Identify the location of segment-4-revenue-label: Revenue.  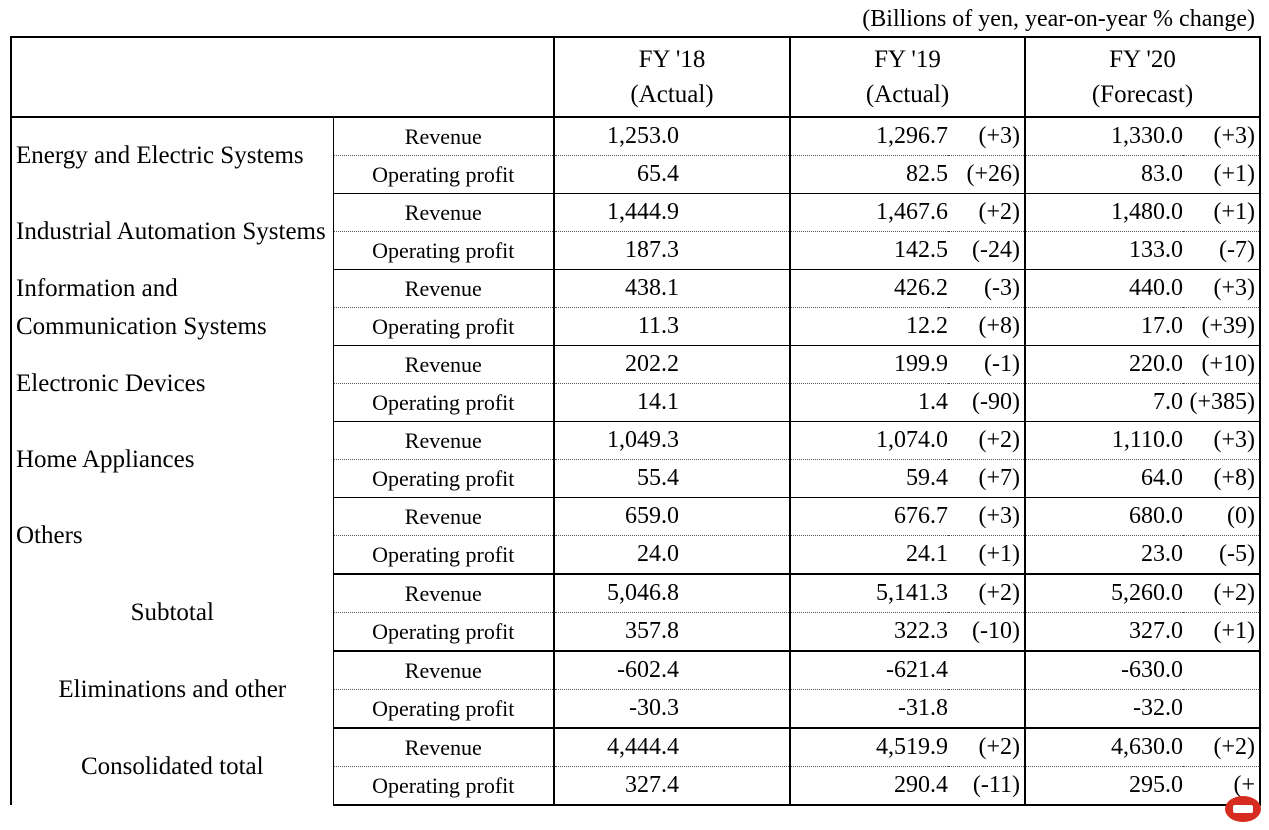
(443, 364).